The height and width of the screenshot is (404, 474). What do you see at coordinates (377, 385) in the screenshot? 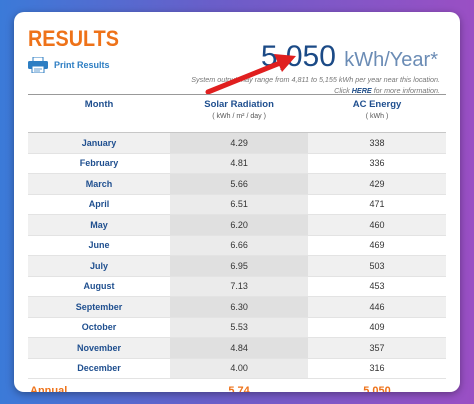
I see `annual-ac: 5,050` at bounding box center [377, 385].